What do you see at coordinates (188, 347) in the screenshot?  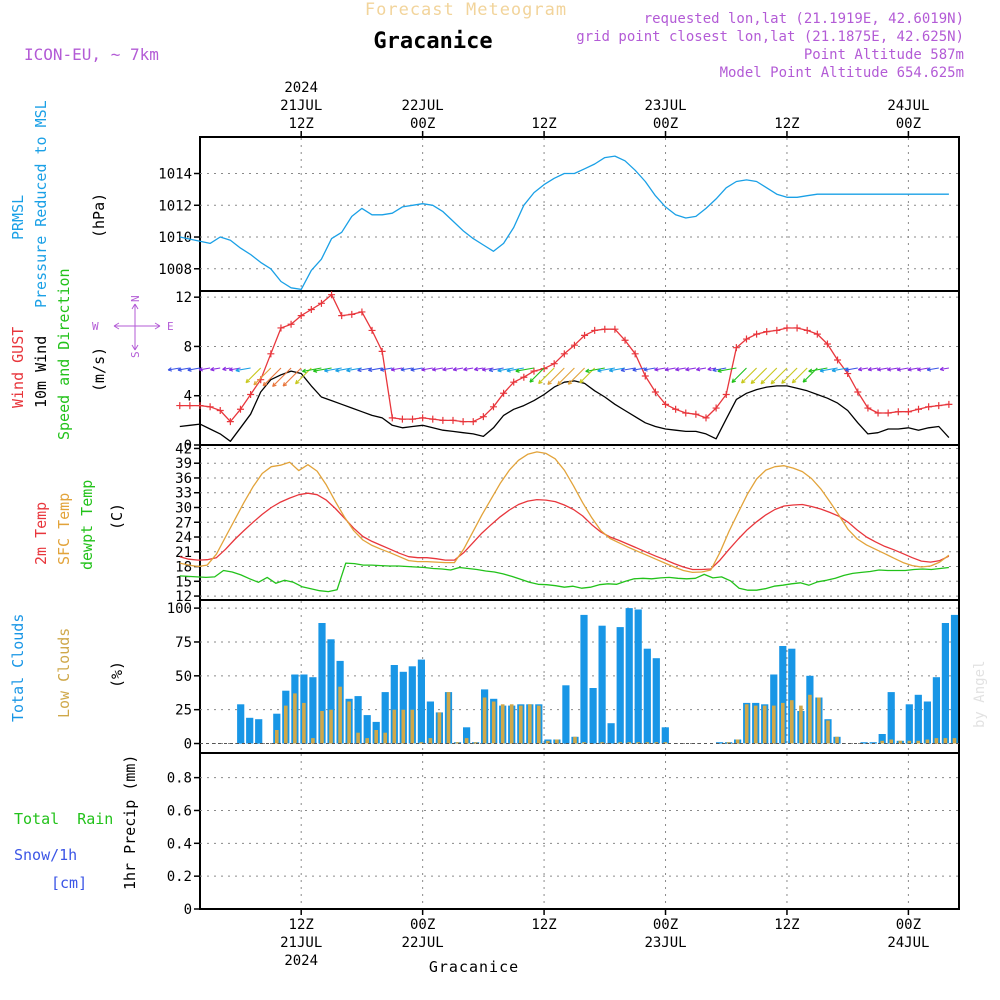 I see `ytick-label: 8` at bounding box center [188, 347].